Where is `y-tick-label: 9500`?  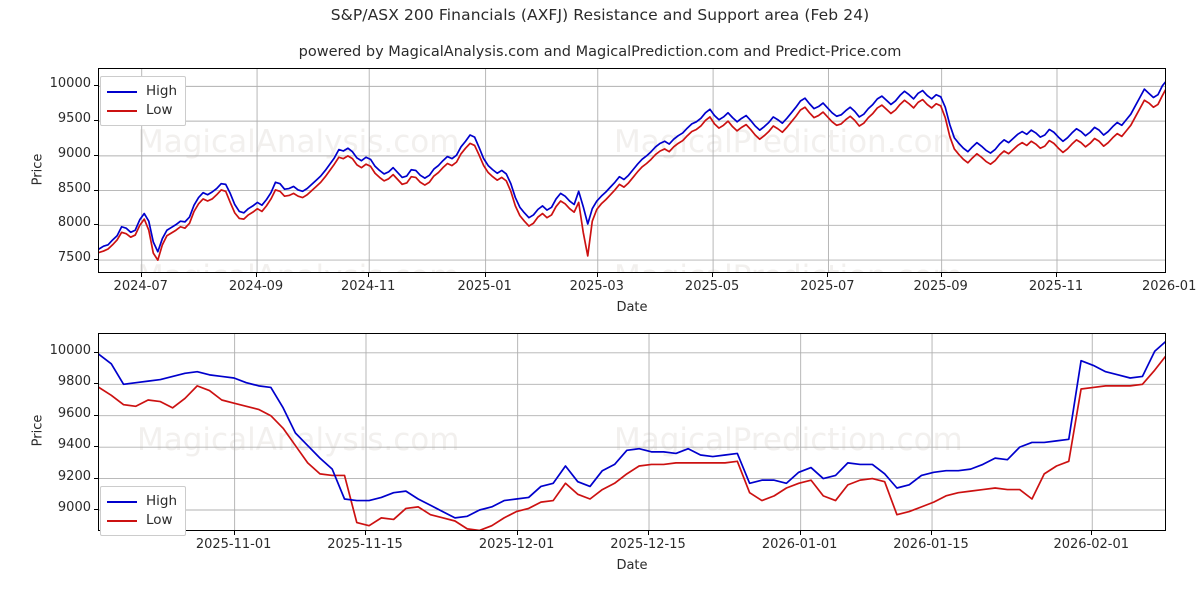
y-tick-label: 9500 is located at coordinates (74, 119).